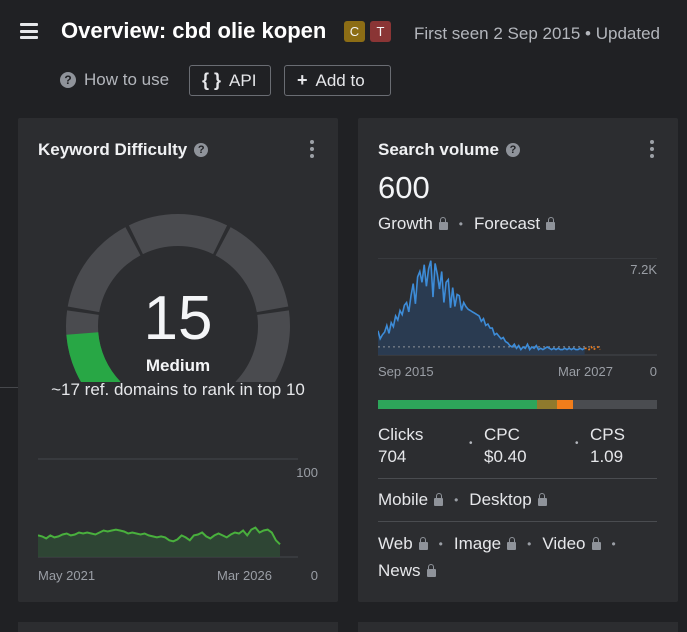 Image resolution: width=687 pixels, height=632 pixels. Describe the element at coordinates (307, 472) in the screenshot. I see `trend-y-max-label: 100` at that location.